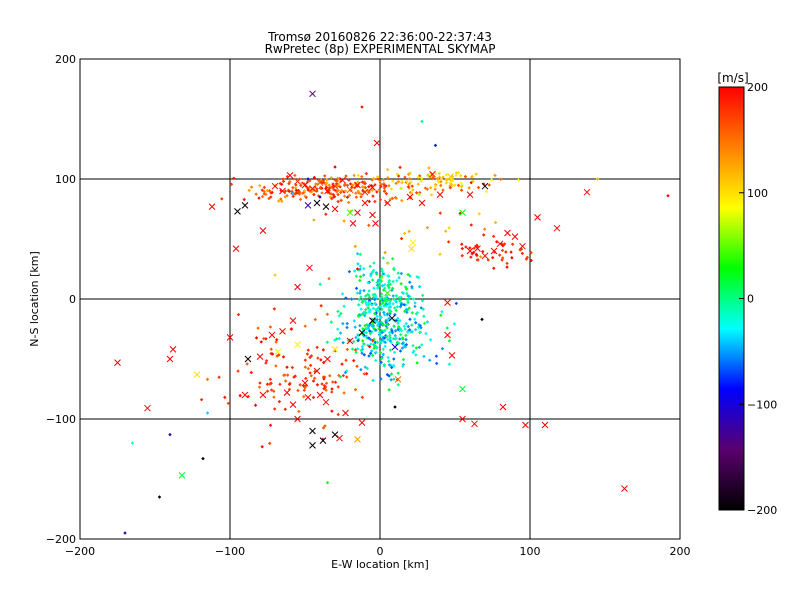  I want to click on y-tick-label: 200, so click(65, 59).